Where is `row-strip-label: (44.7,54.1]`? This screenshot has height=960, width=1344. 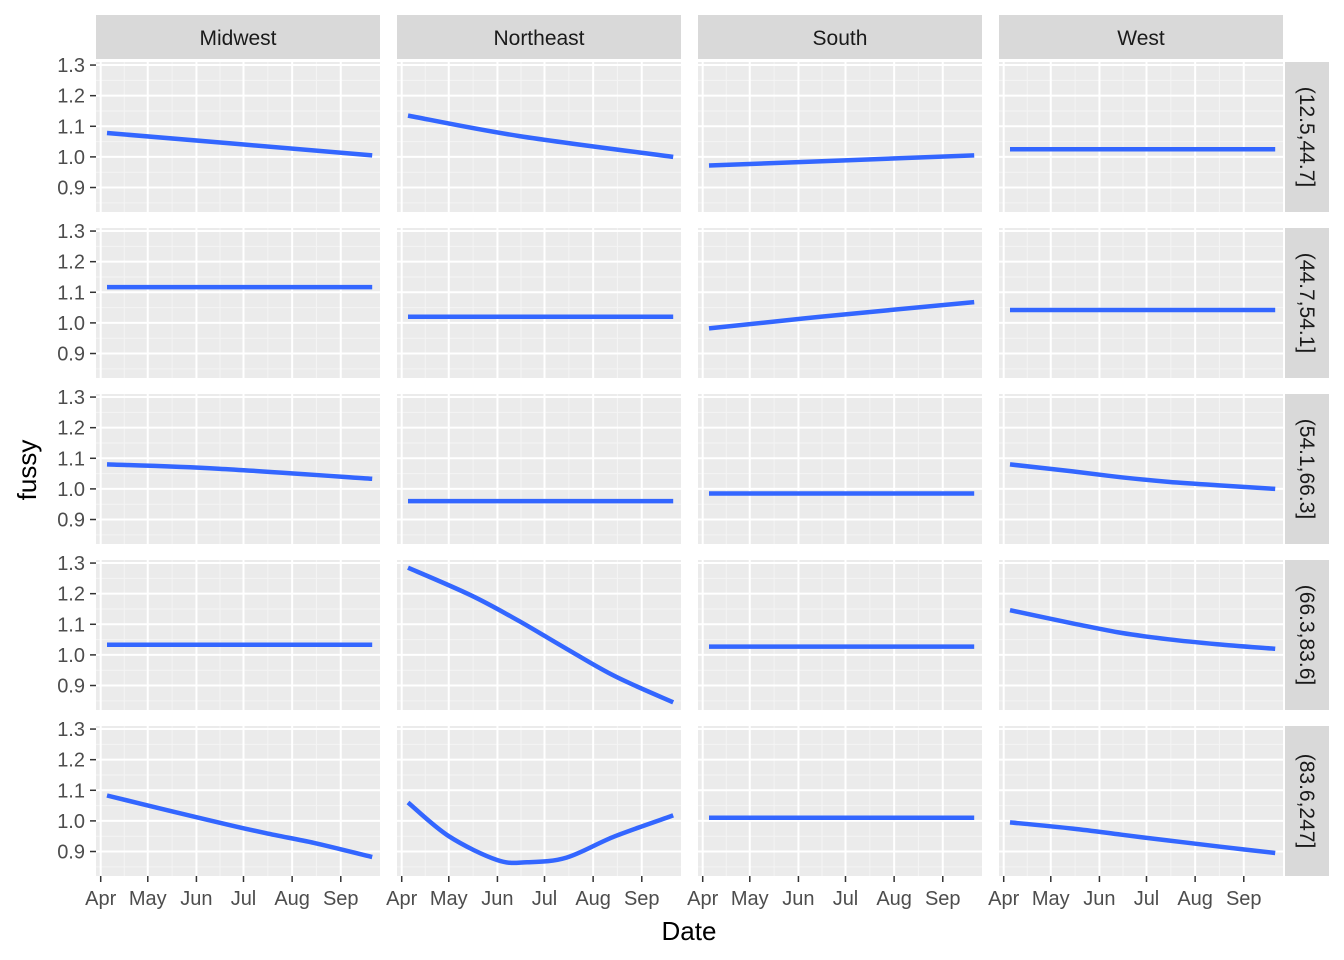
row-strip-label: (44.7,54.1] is located at coordinates (1306, 303).